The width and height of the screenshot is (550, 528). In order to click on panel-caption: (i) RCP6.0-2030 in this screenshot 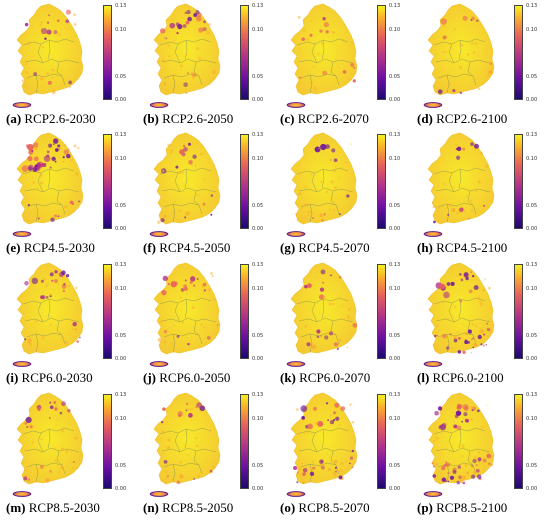, I will do `click(49, 378)`.